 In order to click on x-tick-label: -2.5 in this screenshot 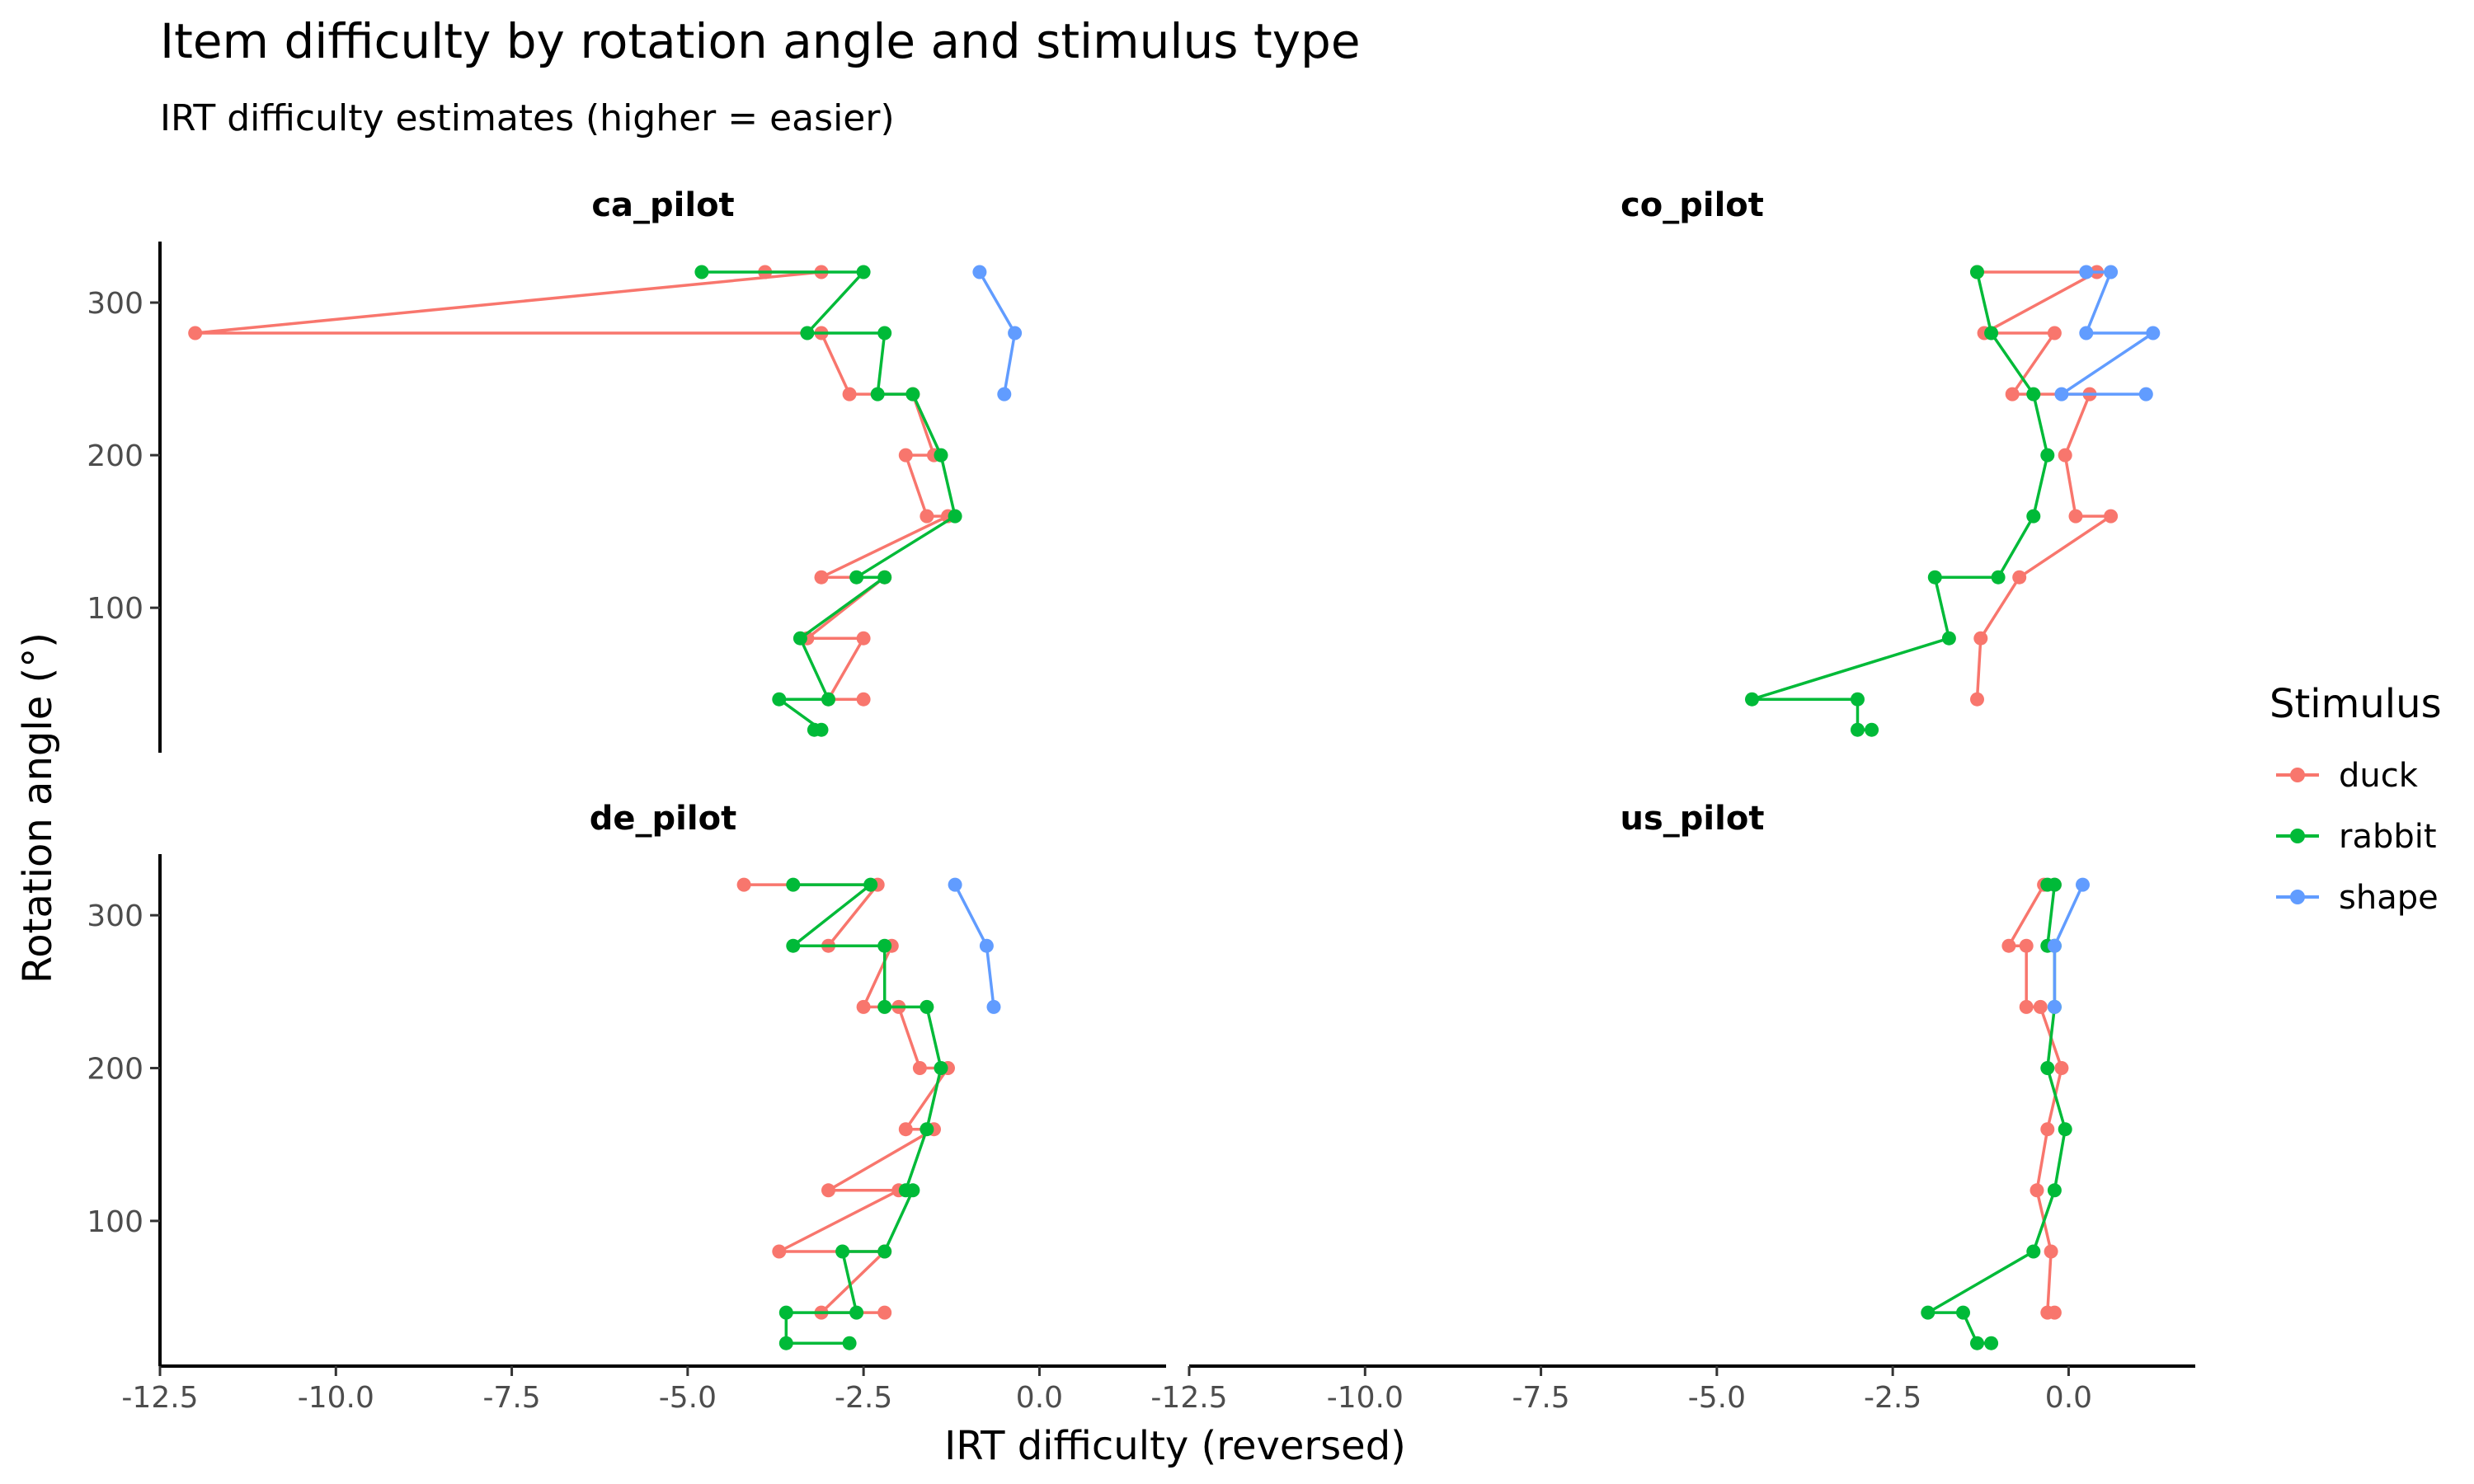, I will do `click(1892, 1398)`.